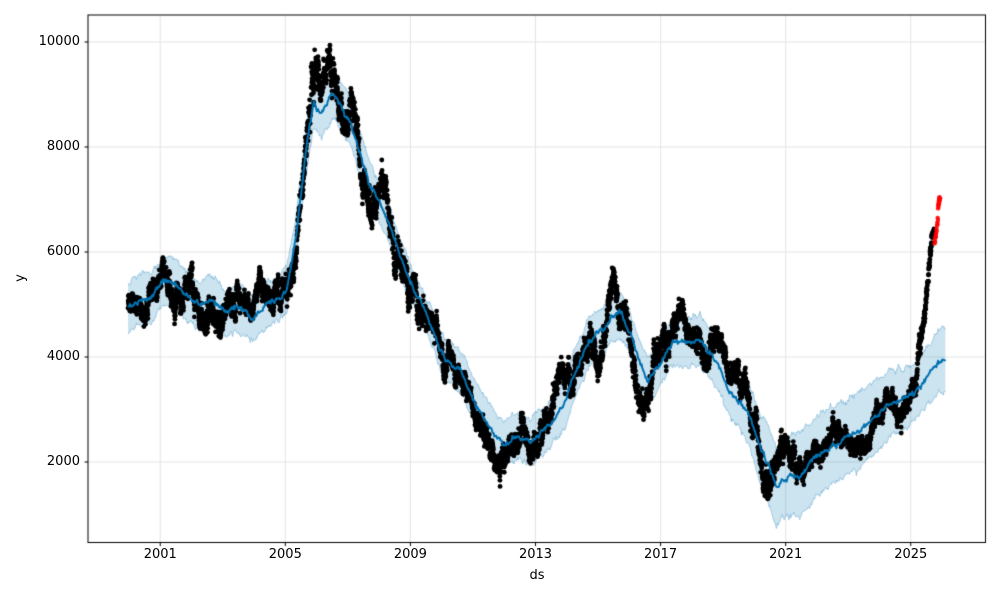 Image resolution: width=1000 pixels, height=600 pixels. I want to click on y-tick-label-6000: 6000, so click(63, 251).